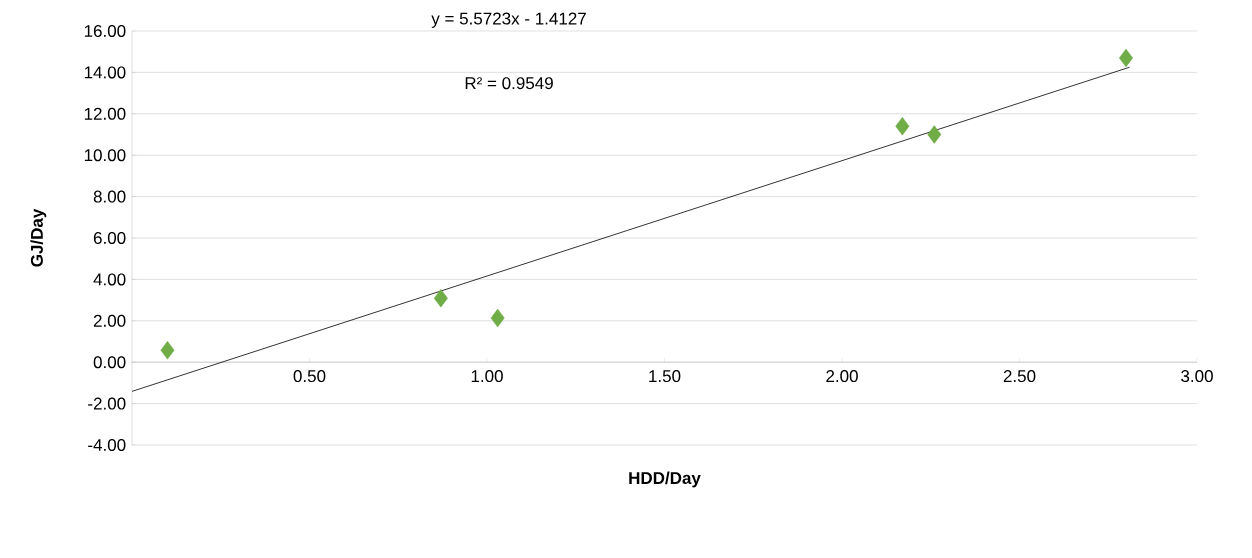 The image size is (1252, 558). Describe the element at coordinates (1197, 376) in the screenshot. I see `x-tick-label: 3.00` at that location.